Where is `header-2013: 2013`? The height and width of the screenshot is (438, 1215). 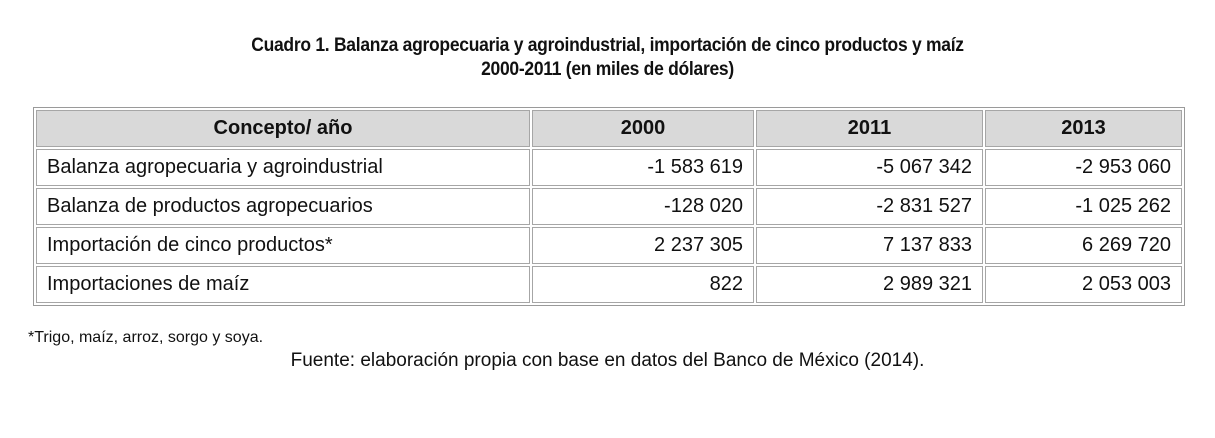 header-2013: 2013 is located at coordinates (1083, 128).